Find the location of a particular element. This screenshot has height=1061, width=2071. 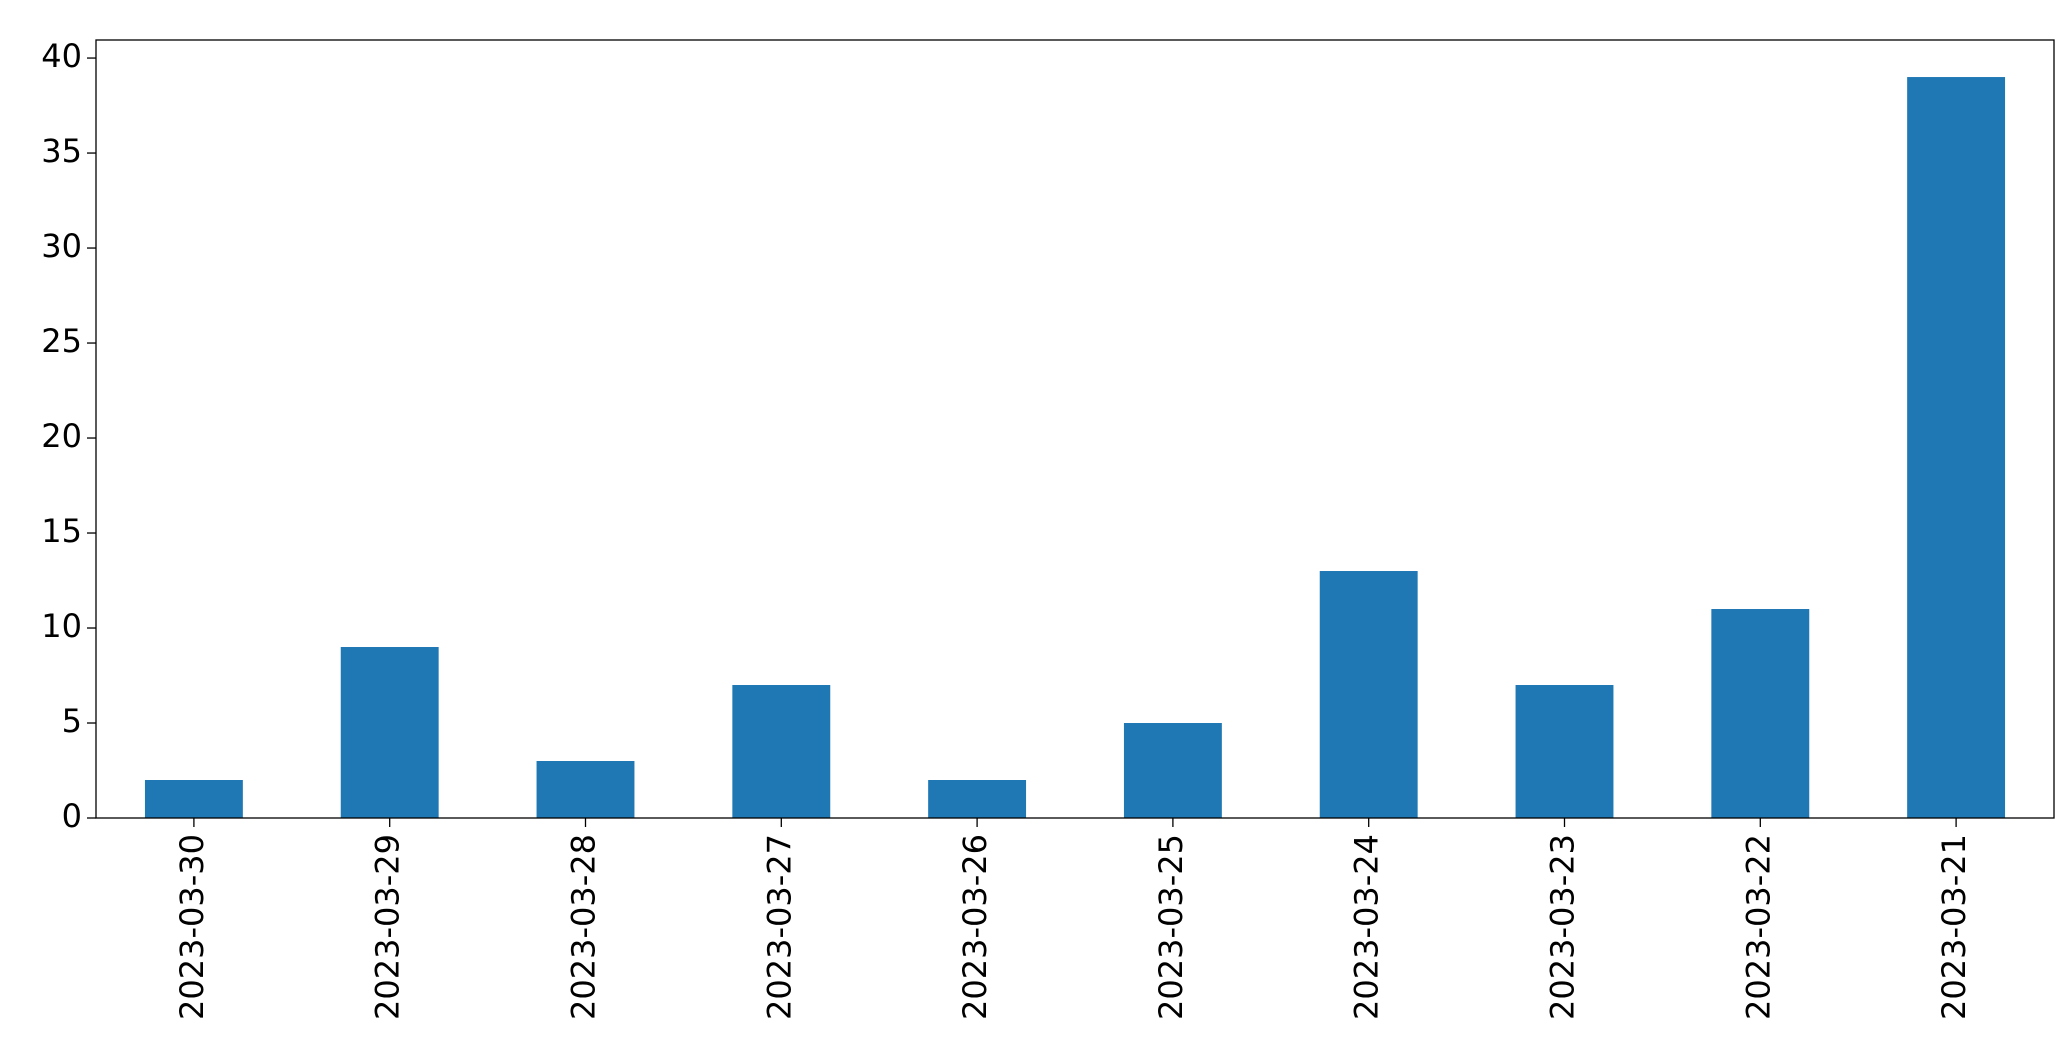

y-tick-label: 0 is located at coordinates (72, 816).